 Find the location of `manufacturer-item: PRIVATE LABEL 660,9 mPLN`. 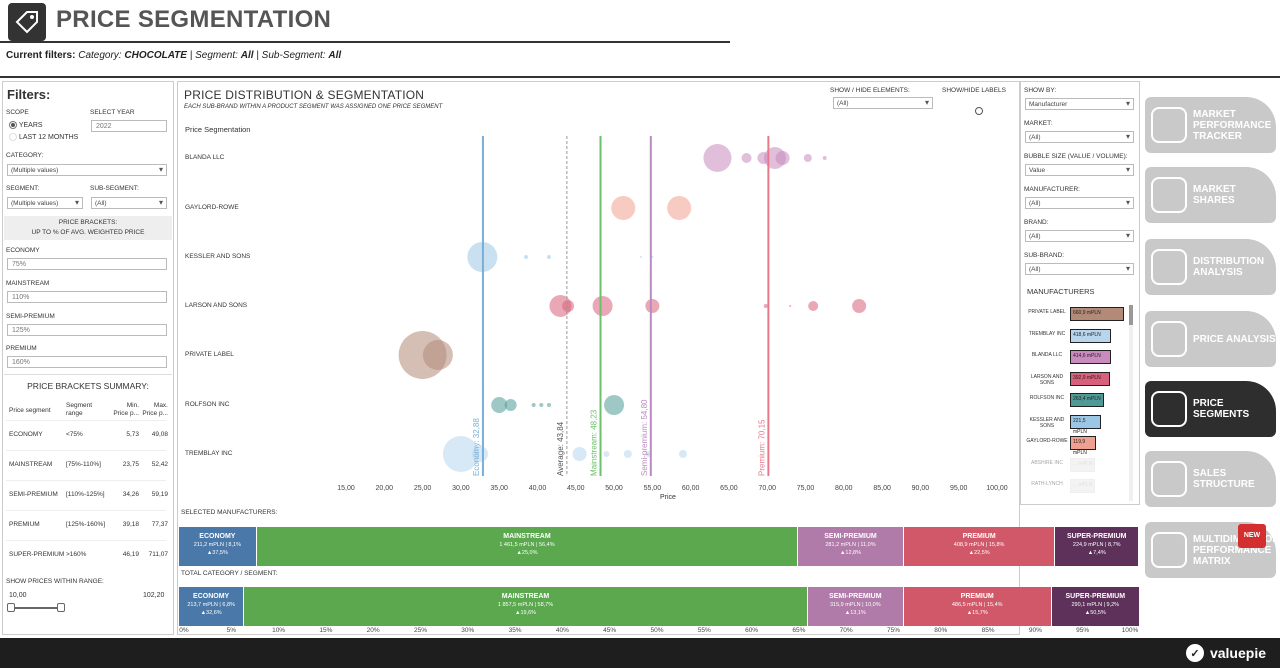

manufacturer-item: PRIVATE LABEL 660,9 mPLN is located at coordinates (1077, 315).